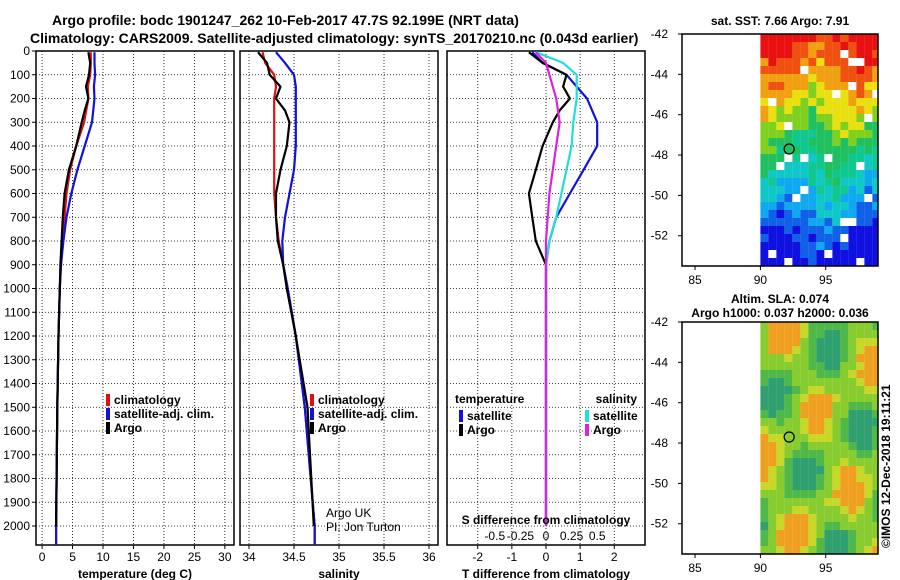 The height and width of the screenshot is (580, 900). Describe the element at coordinates (20, 241) in the screenshot. I see `depth-tick-label: 800` at that location.